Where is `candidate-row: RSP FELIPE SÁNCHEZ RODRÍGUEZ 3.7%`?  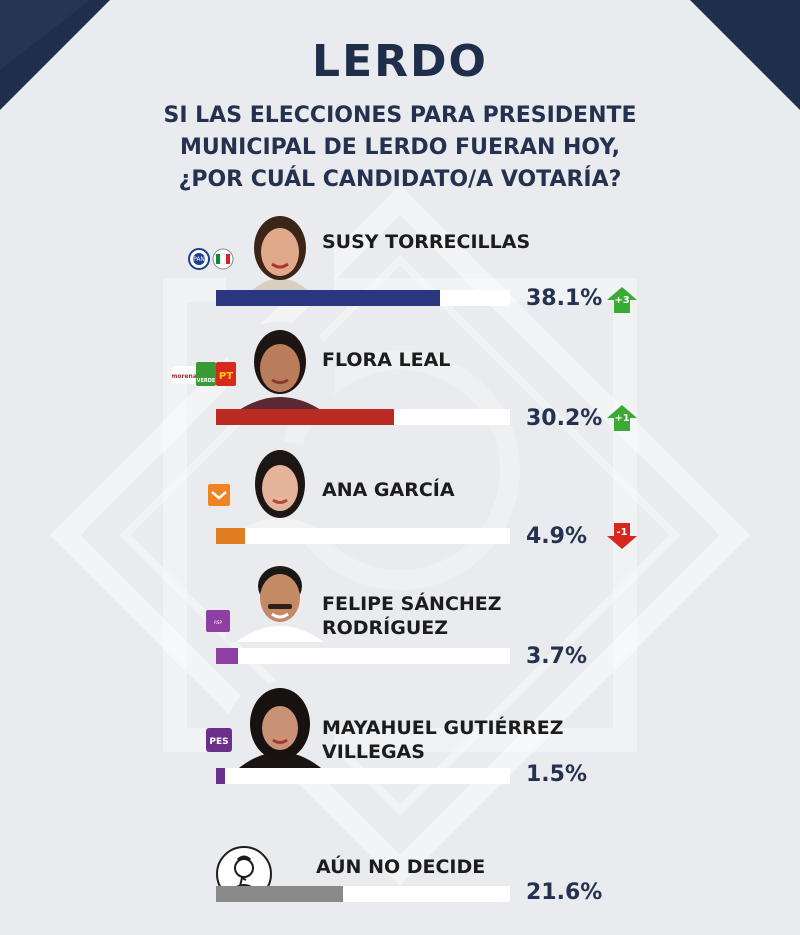
candidate-row: RSP FELIPE SÁNCHEZ RODRÍGUEZ 3.7% is located at coordinates (400, 608).